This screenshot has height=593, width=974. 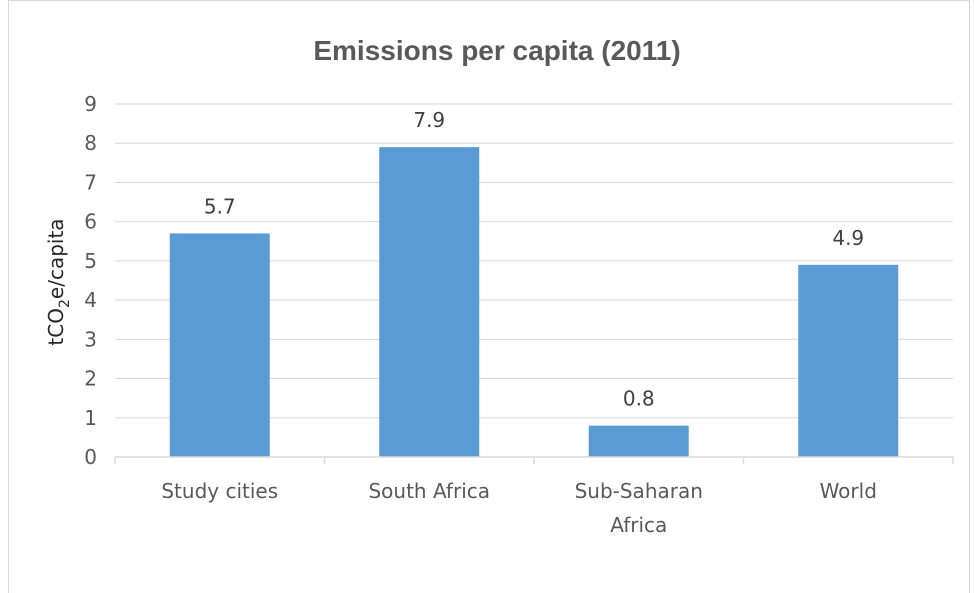 I want to click on y-axis-label: tCO2e/capita, so click(x=58, y=281).